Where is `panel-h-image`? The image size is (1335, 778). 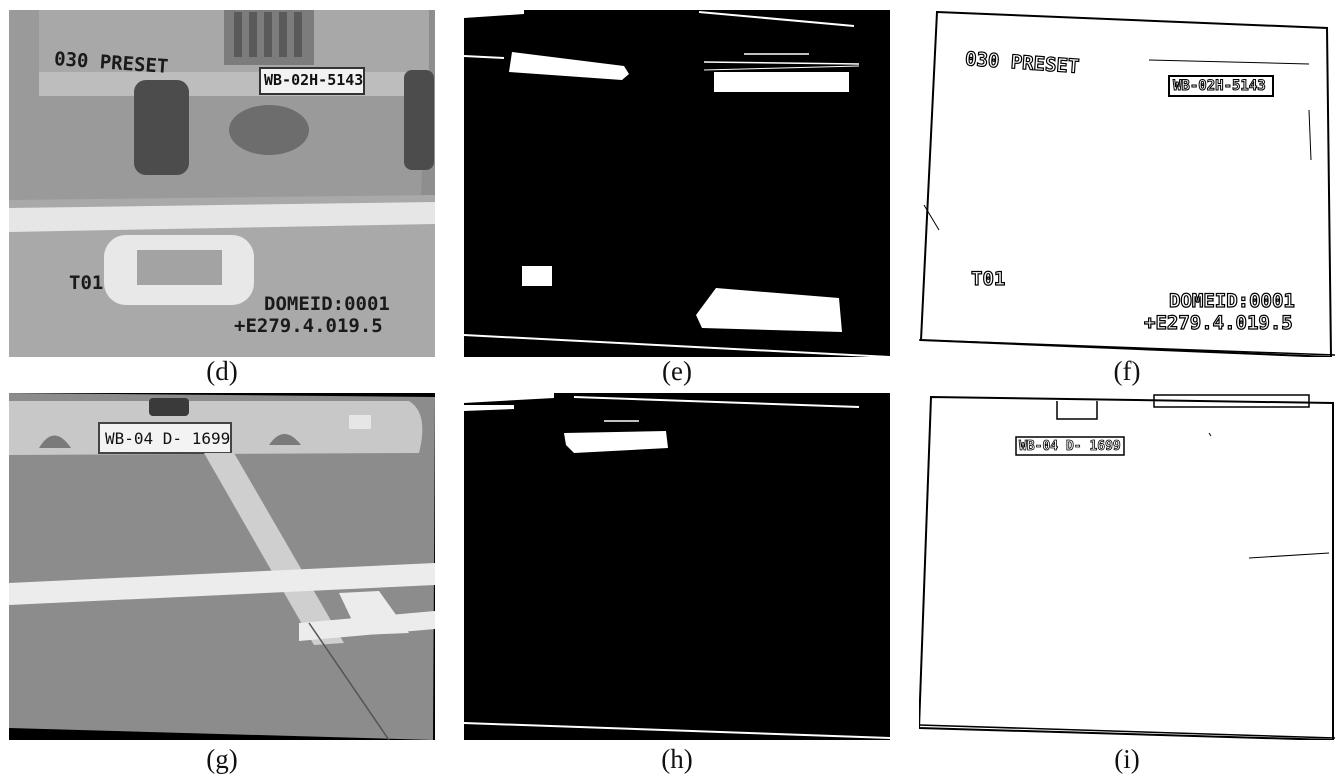 panel-h-image is located at coordinates (677, 566).